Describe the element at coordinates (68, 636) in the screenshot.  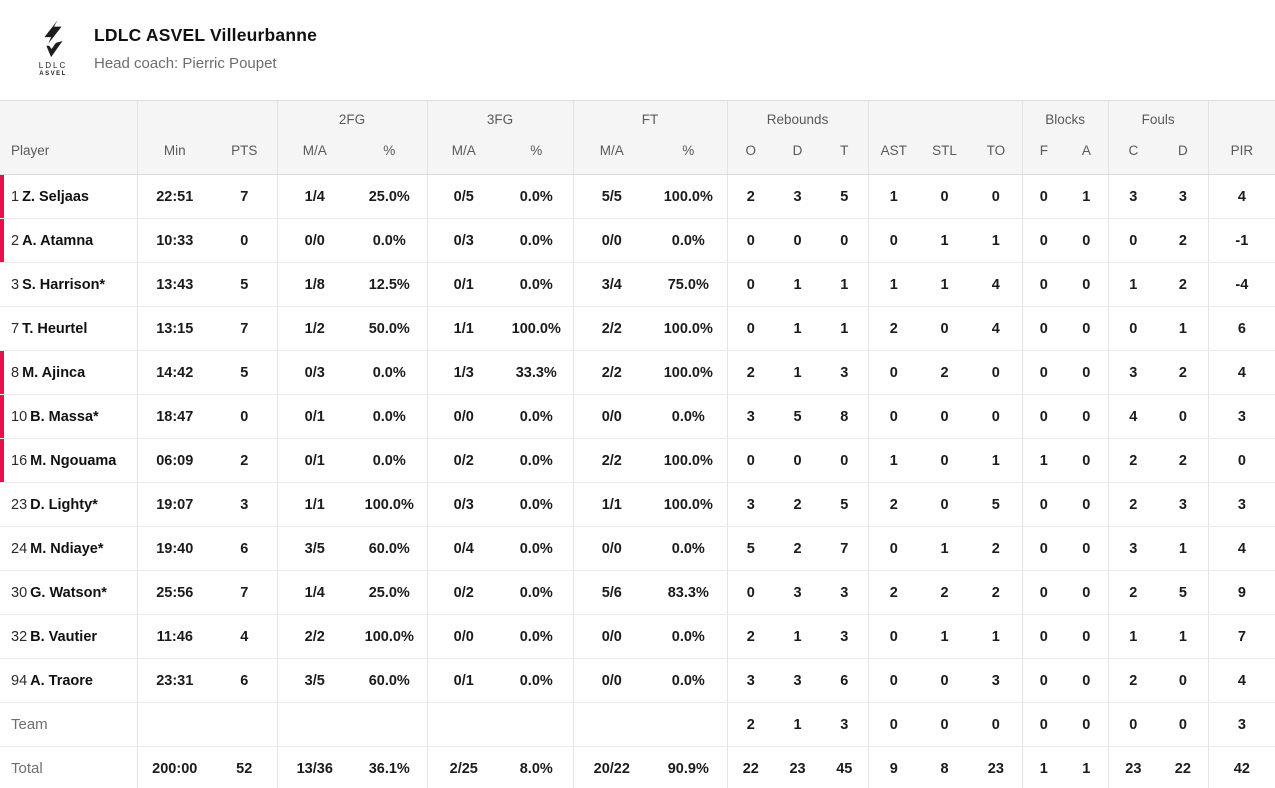
I see `player-cell: 32 B. Vautier` at that location.